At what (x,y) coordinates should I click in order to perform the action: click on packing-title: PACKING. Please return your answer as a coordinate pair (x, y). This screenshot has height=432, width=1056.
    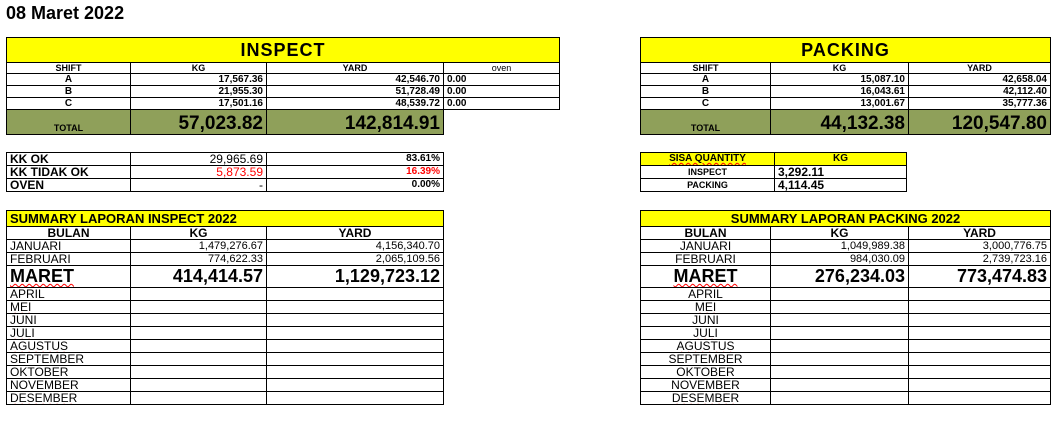
    Looking at the image, I should click on (845, 50).